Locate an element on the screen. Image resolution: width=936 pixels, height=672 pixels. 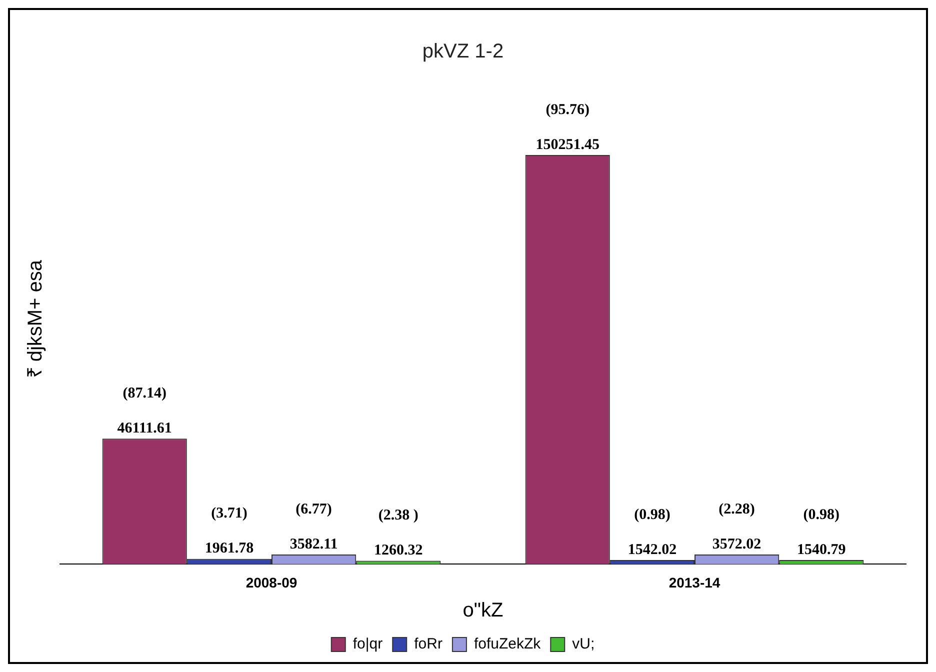
x-tick-label: 2013-14 is located at coordinates (694, 582).